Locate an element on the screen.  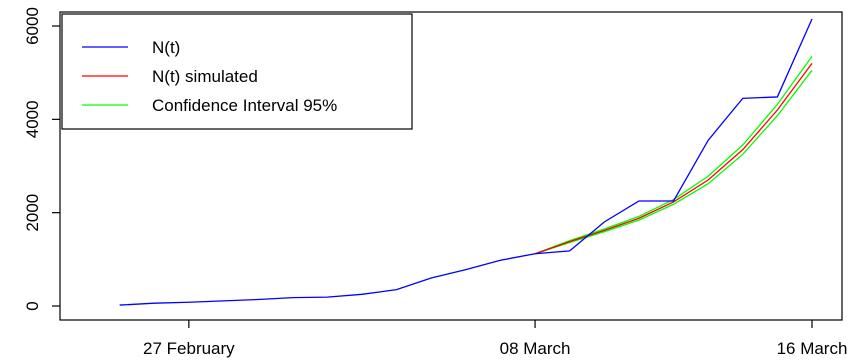
y-tick-label: 6000 is located at coordinates (32, 26).